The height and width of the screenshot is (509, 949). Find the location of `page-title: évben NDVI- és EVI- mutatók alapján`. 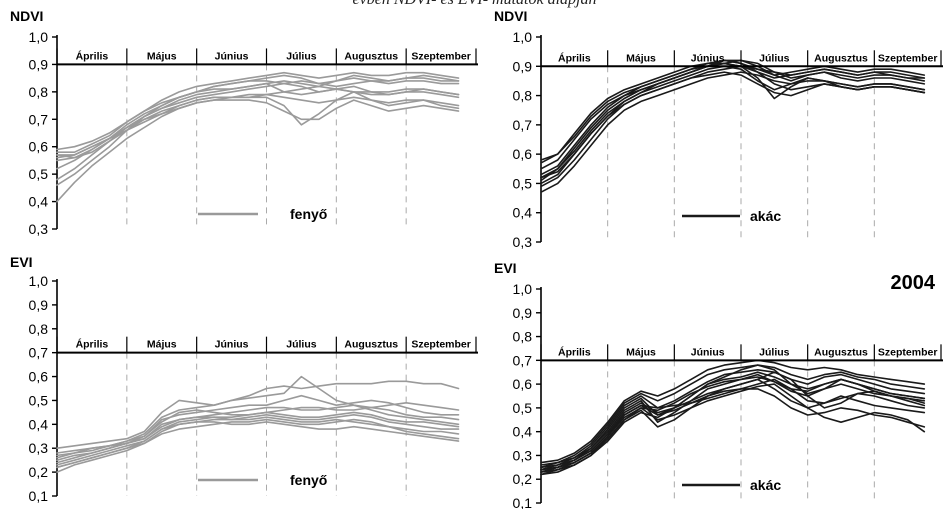

page-title: évben NDVI- és EVI- mutatók alapján is located at coordinates (474, 4).